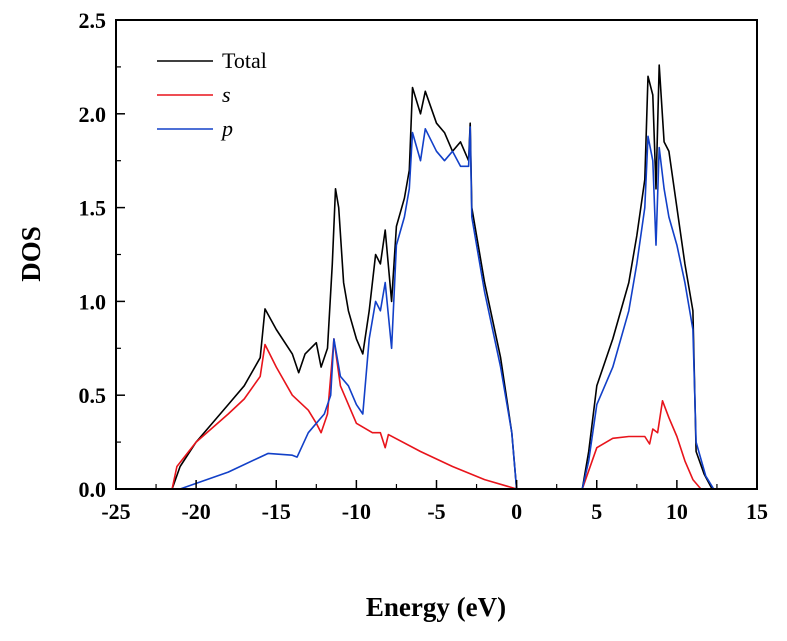 This screenshot has width=787, height=641. What do you see at coordinates (436, 511) in the screenshot?
I see `x-tick-label: -5` at bounding box center [436, 511].